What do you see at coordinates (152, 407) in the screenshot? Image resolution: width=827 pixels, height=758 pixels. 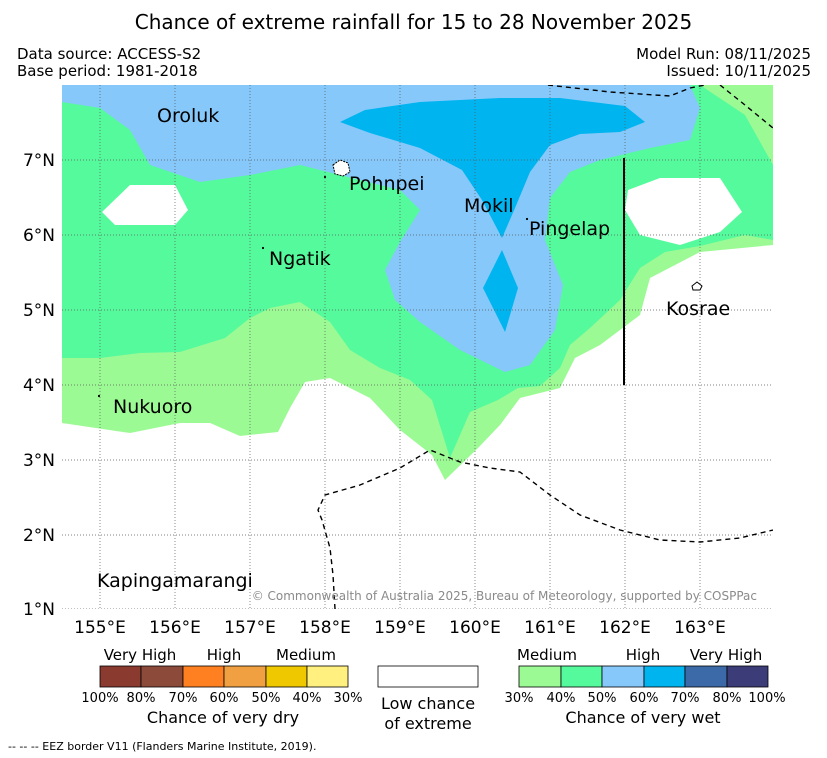 I see `label-nukuoro: Nukuoro` at bounding box center [152, 407].